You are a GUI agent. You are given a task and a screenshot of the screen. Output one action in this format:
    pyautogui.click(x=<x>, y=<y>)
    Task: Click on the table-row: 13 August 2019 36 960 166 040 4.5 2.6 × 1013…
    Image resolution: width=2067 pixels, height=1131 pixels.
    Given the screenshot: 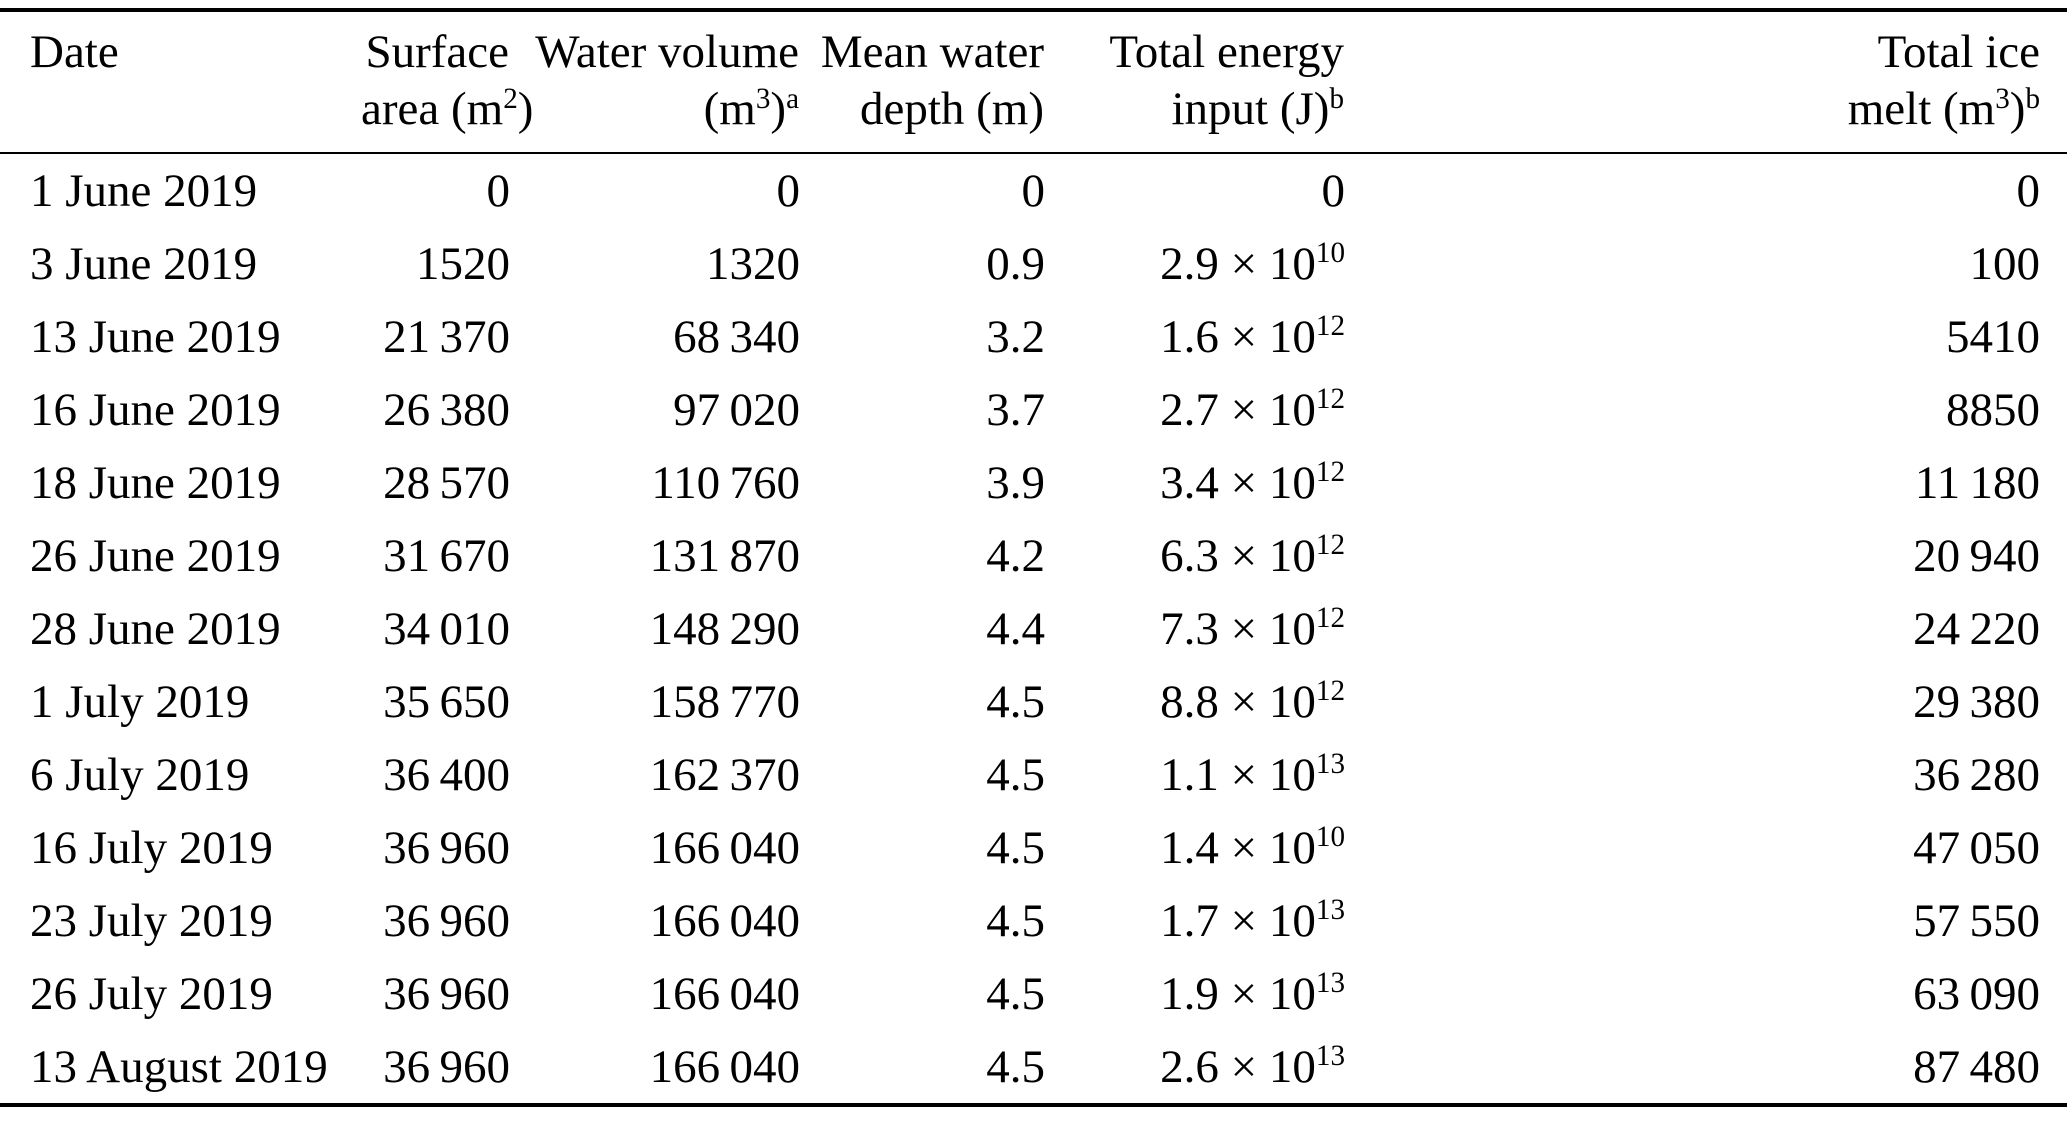 What is the action you would take?
    pyautogui.click(x=1033, y=1067)
    